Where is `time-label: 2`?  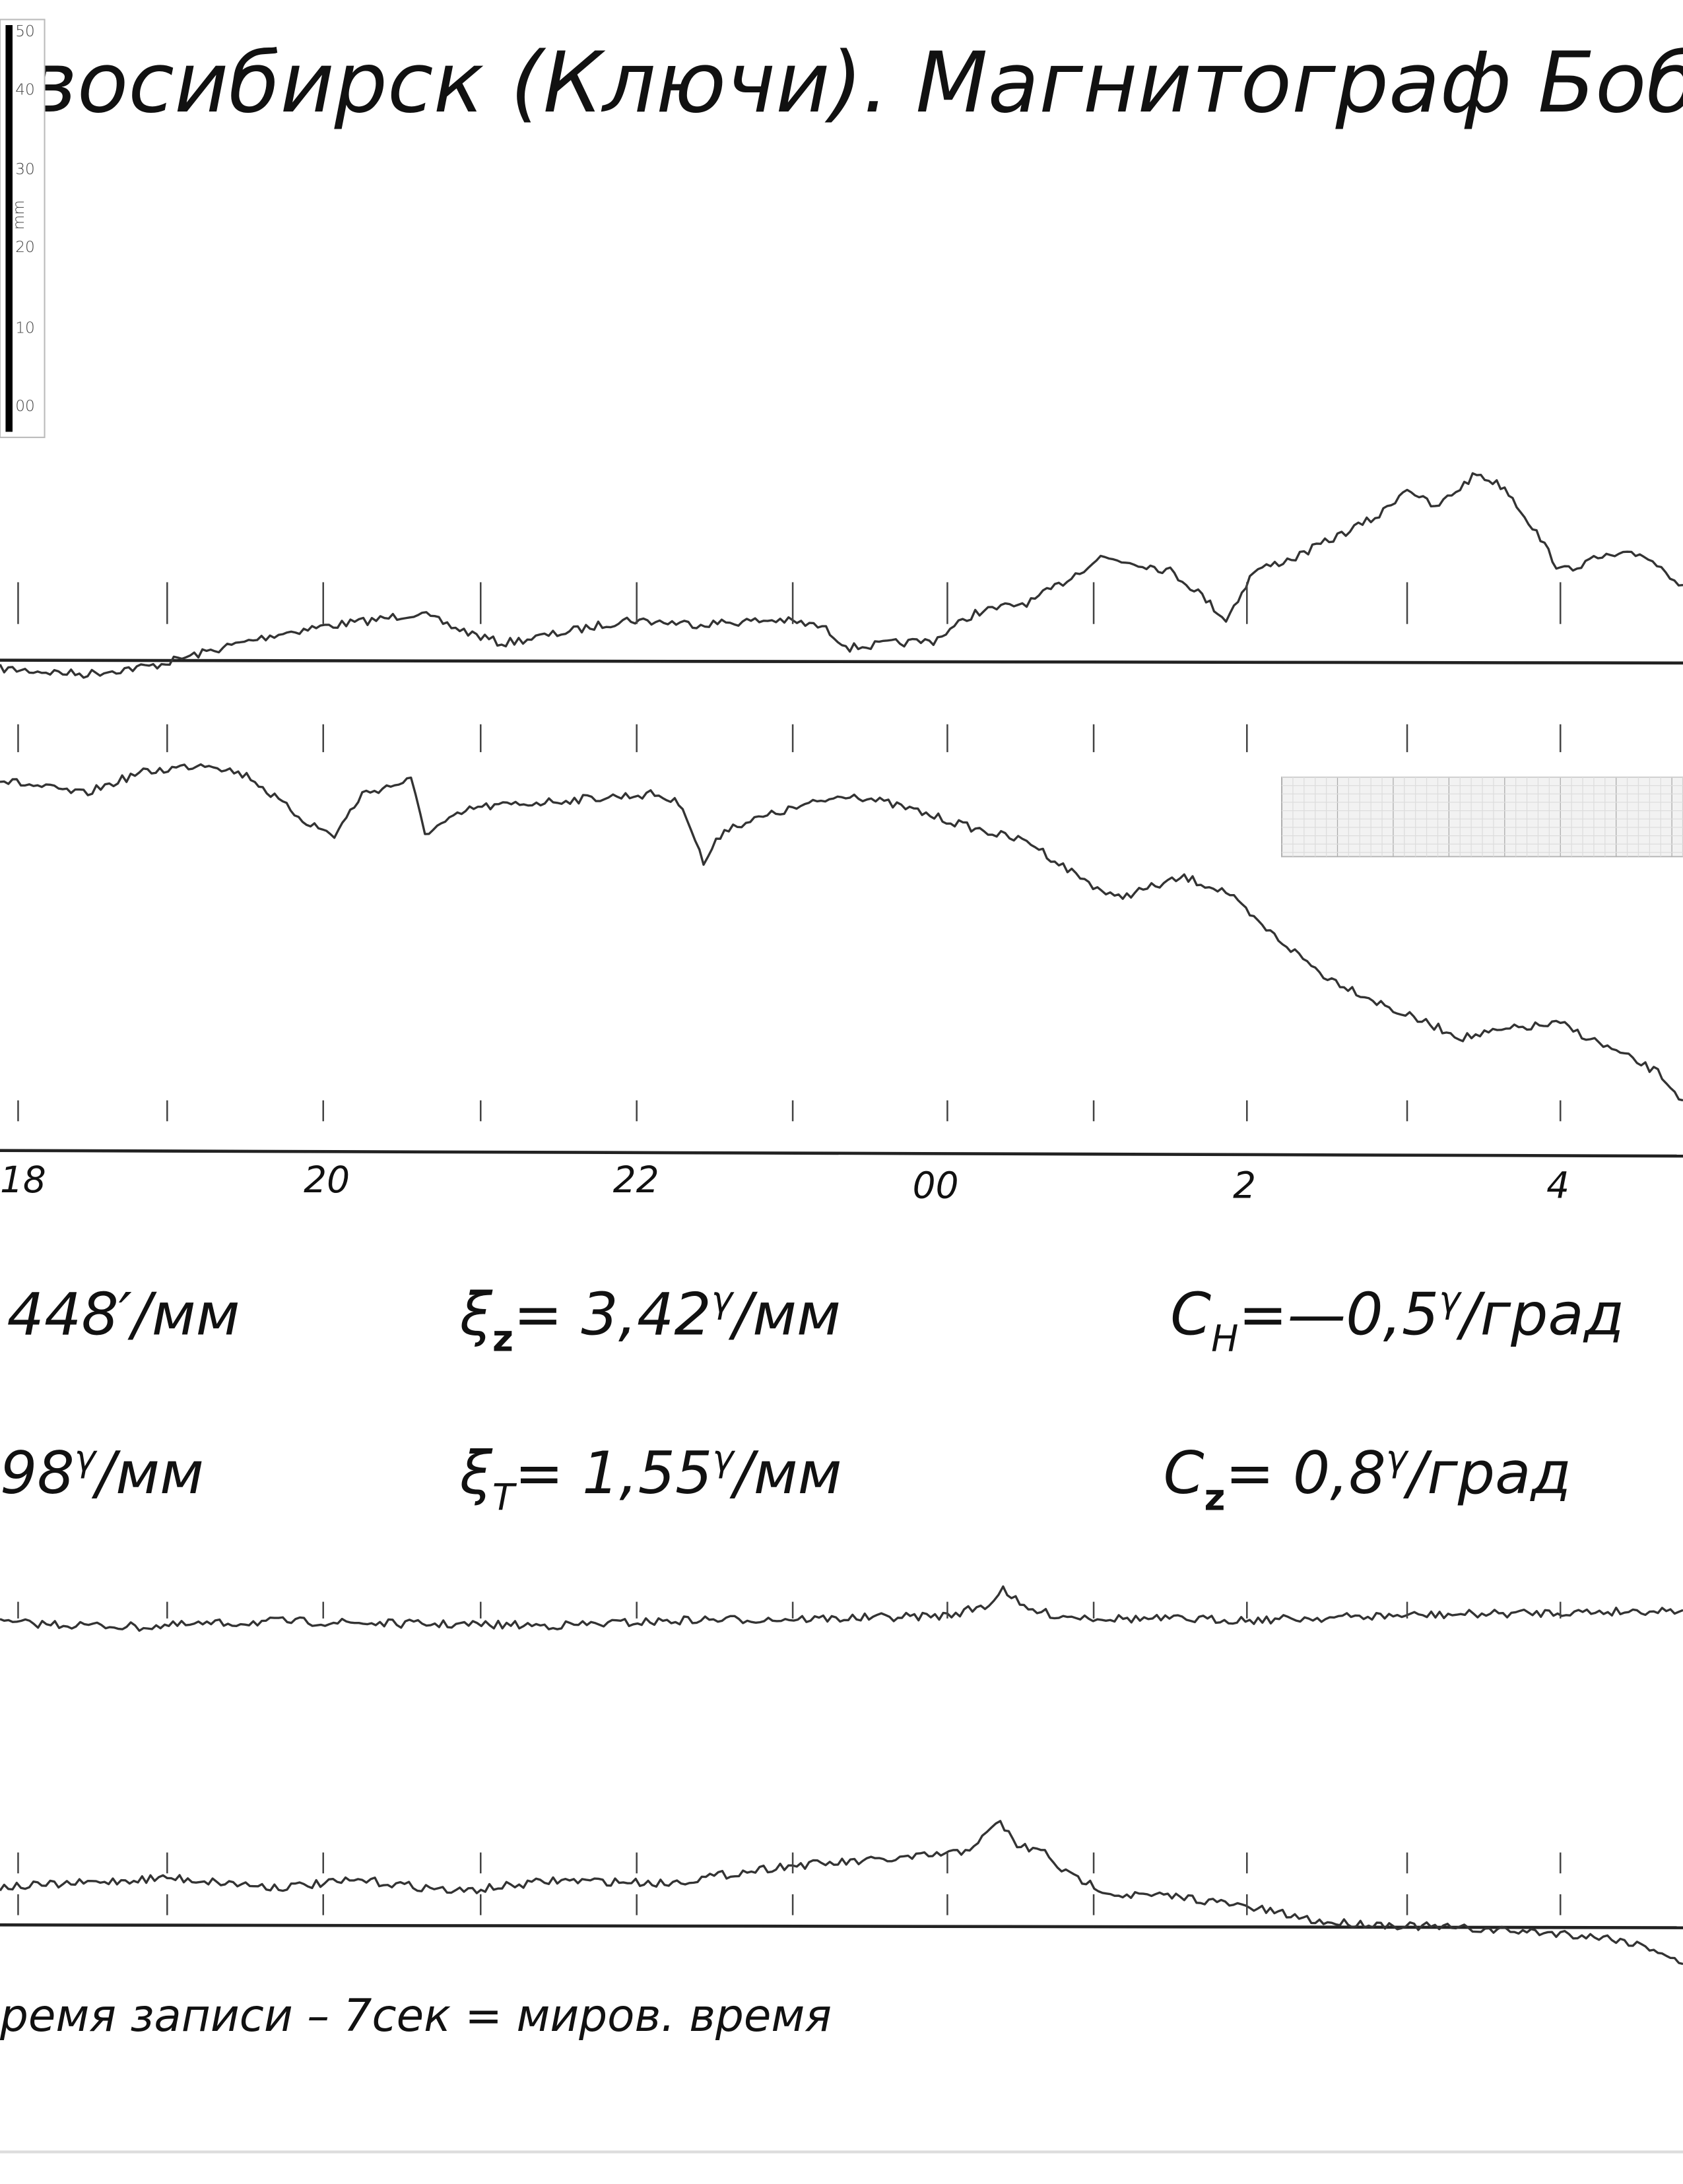
time-label: 2 is located at coordinates (1244, 1185).